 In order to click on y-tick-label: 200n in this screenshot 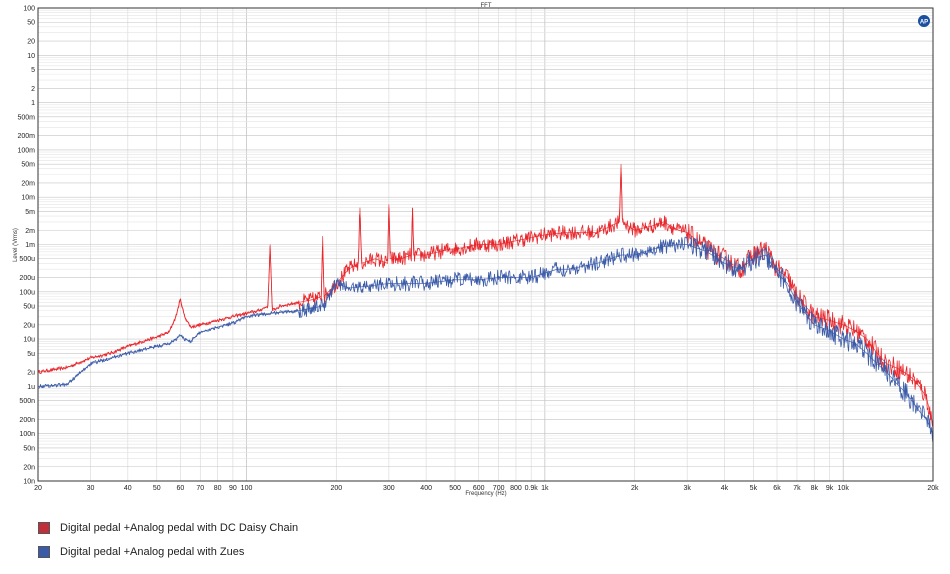, I will do `click(27, 420)`.